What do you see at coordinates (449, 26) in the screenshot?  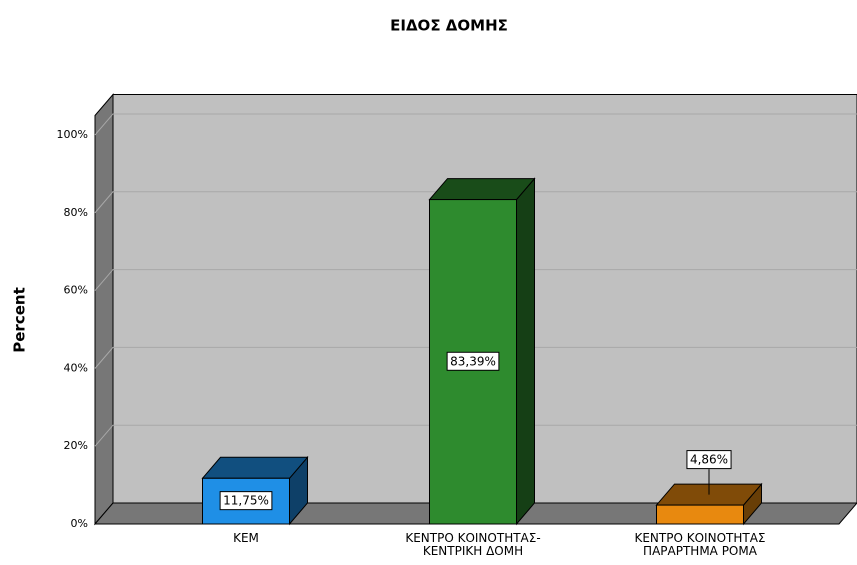 I see `chart-title: ΕΙΔΟΣ ΔΟΜΗΣ` at bounding box center [449, 26].